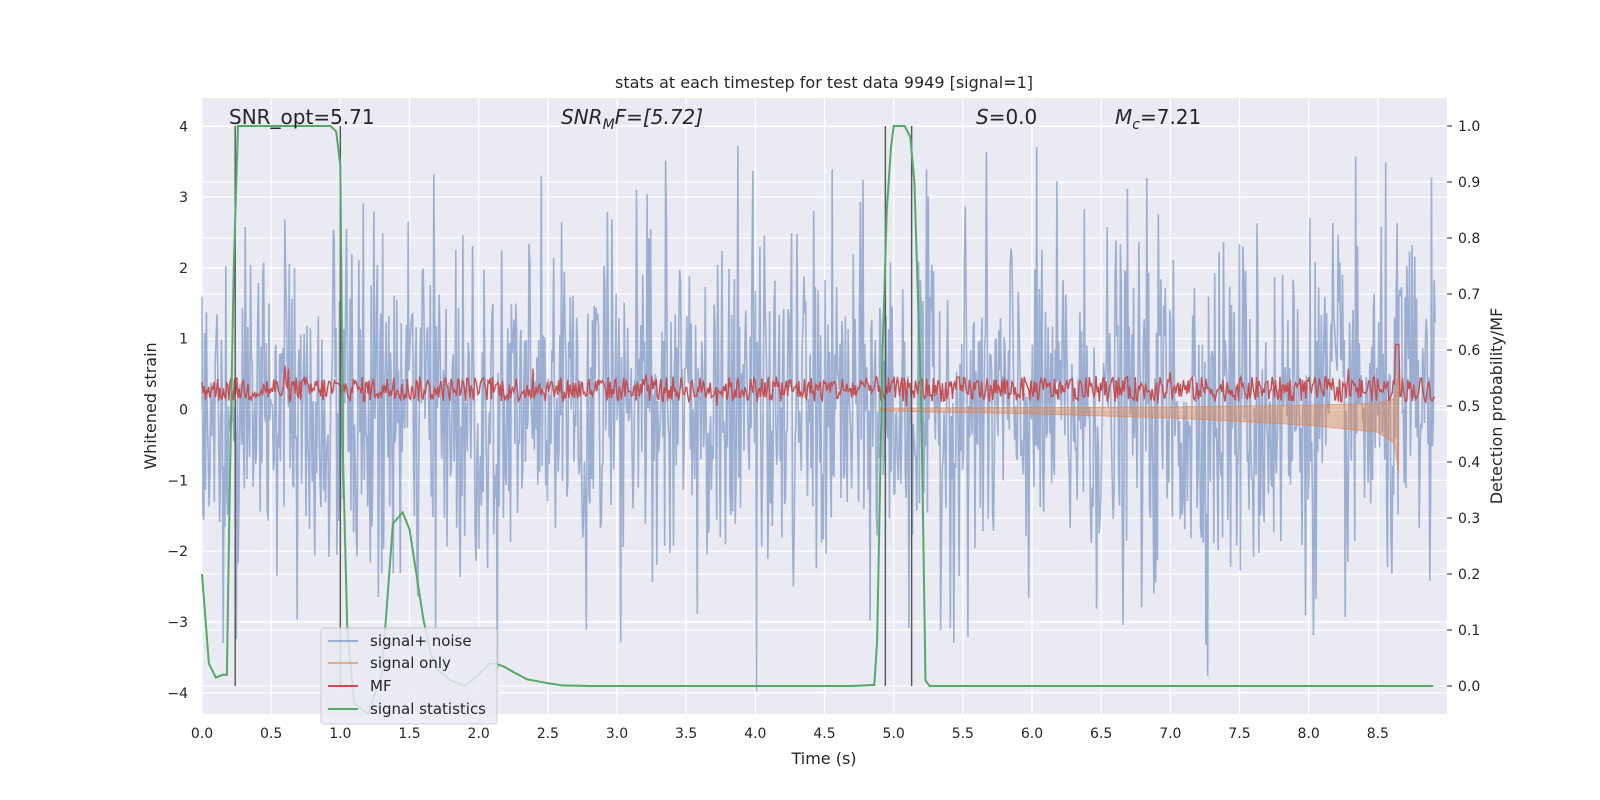 The width and height of the screenshot is (1600, 800). I want to click on x-tick-label: 6.5, so click(1101, 734).